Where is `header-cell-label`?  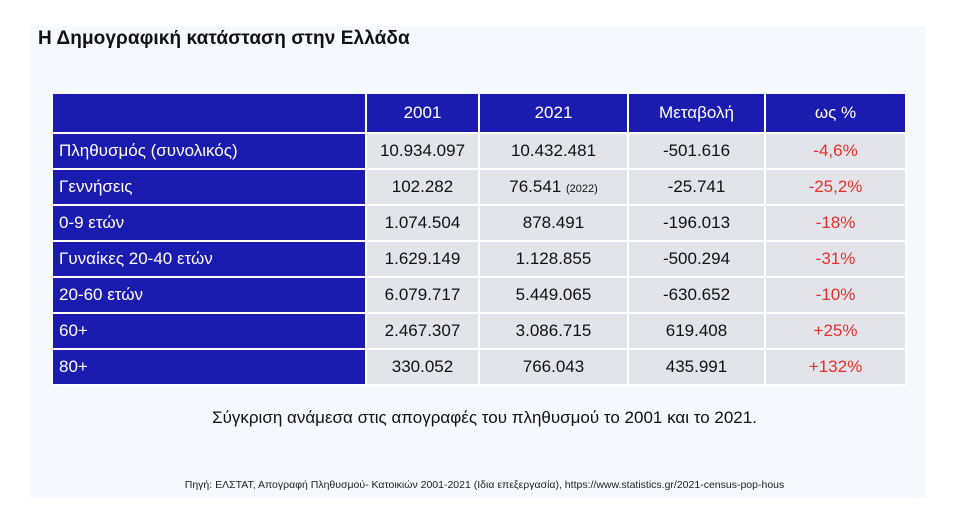
header-cell-label is located at coordinates (210, 114).